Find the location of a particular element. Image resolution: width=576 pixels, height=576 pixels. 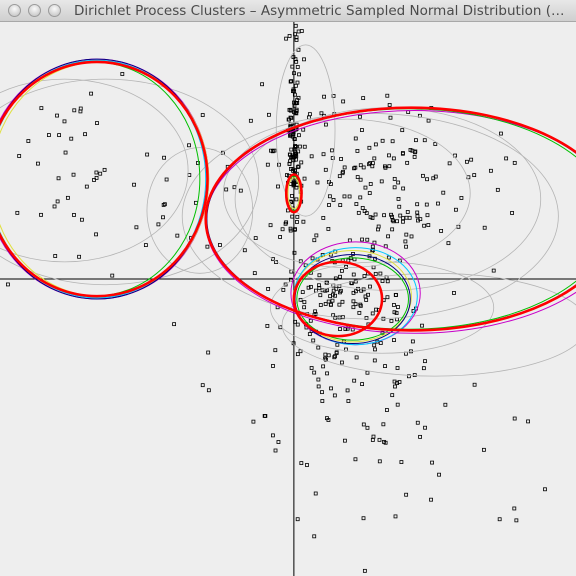

close-window-icon is located at coordinates (14, 10).